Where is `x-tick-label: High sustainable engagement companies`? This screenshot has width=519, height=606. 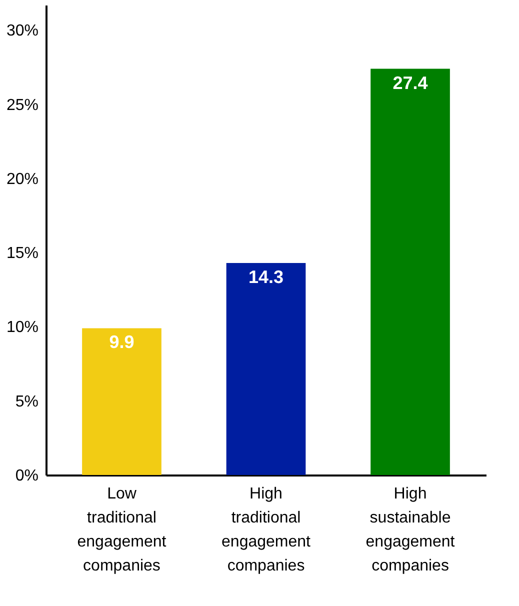
x-tick-label: High sustainable engagement companies is located at coordinates (411, 530).